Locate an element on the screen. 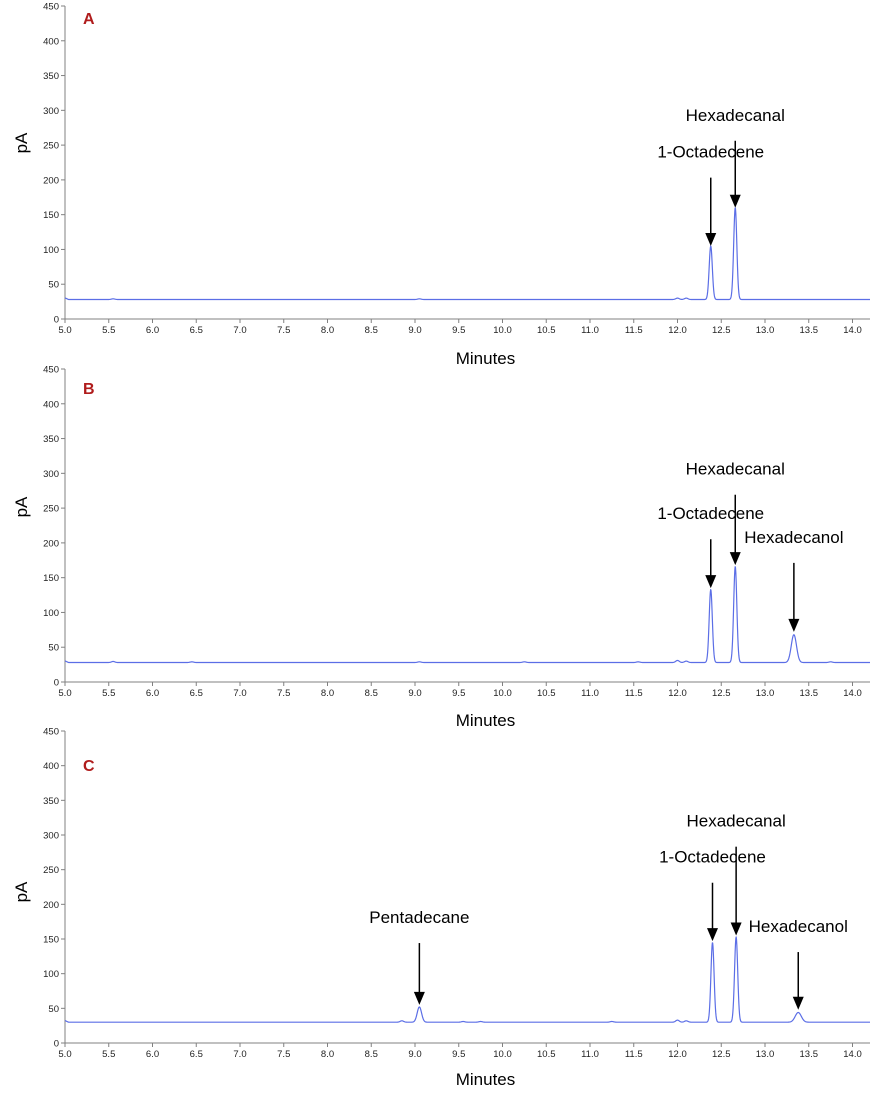  peak-label: Hexadecanol is located at coordinates (798, 926).